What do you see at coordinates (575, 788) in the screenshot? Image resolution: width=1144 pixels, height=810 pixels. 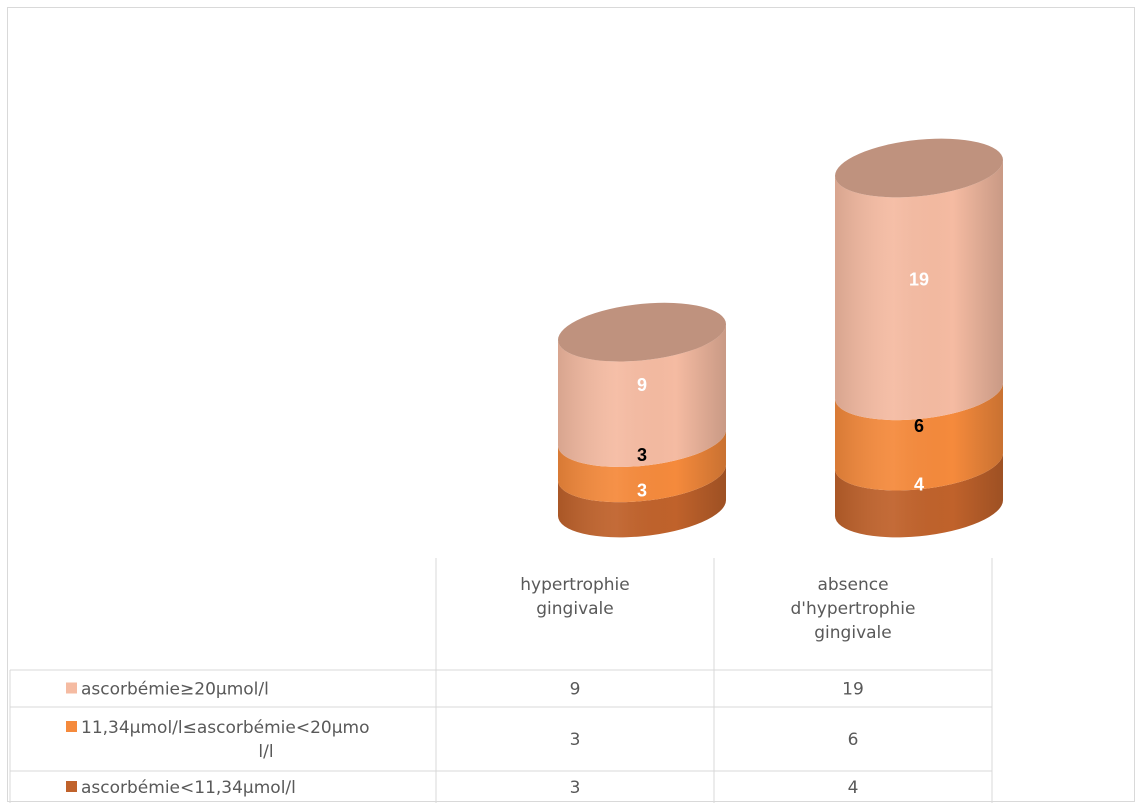 I see `table-cell-0-0: 3` at bounding box center [575, 788].